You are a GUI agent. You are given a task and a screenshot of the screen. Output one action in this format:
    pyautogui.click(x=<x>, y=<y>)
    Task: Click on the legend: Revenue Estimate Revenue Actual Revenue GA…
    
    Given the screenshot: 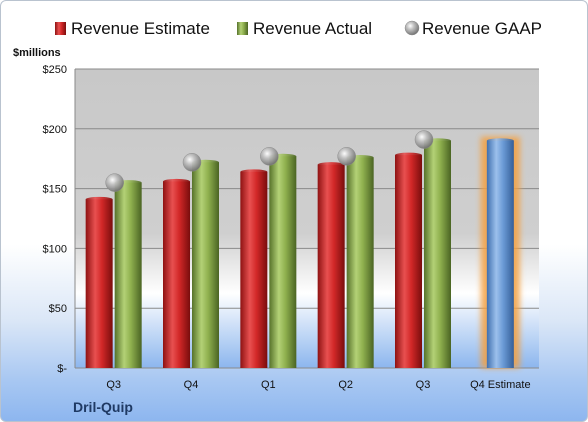 What is the action you would take?
    pyautogui.click(x=298, y=28)
    